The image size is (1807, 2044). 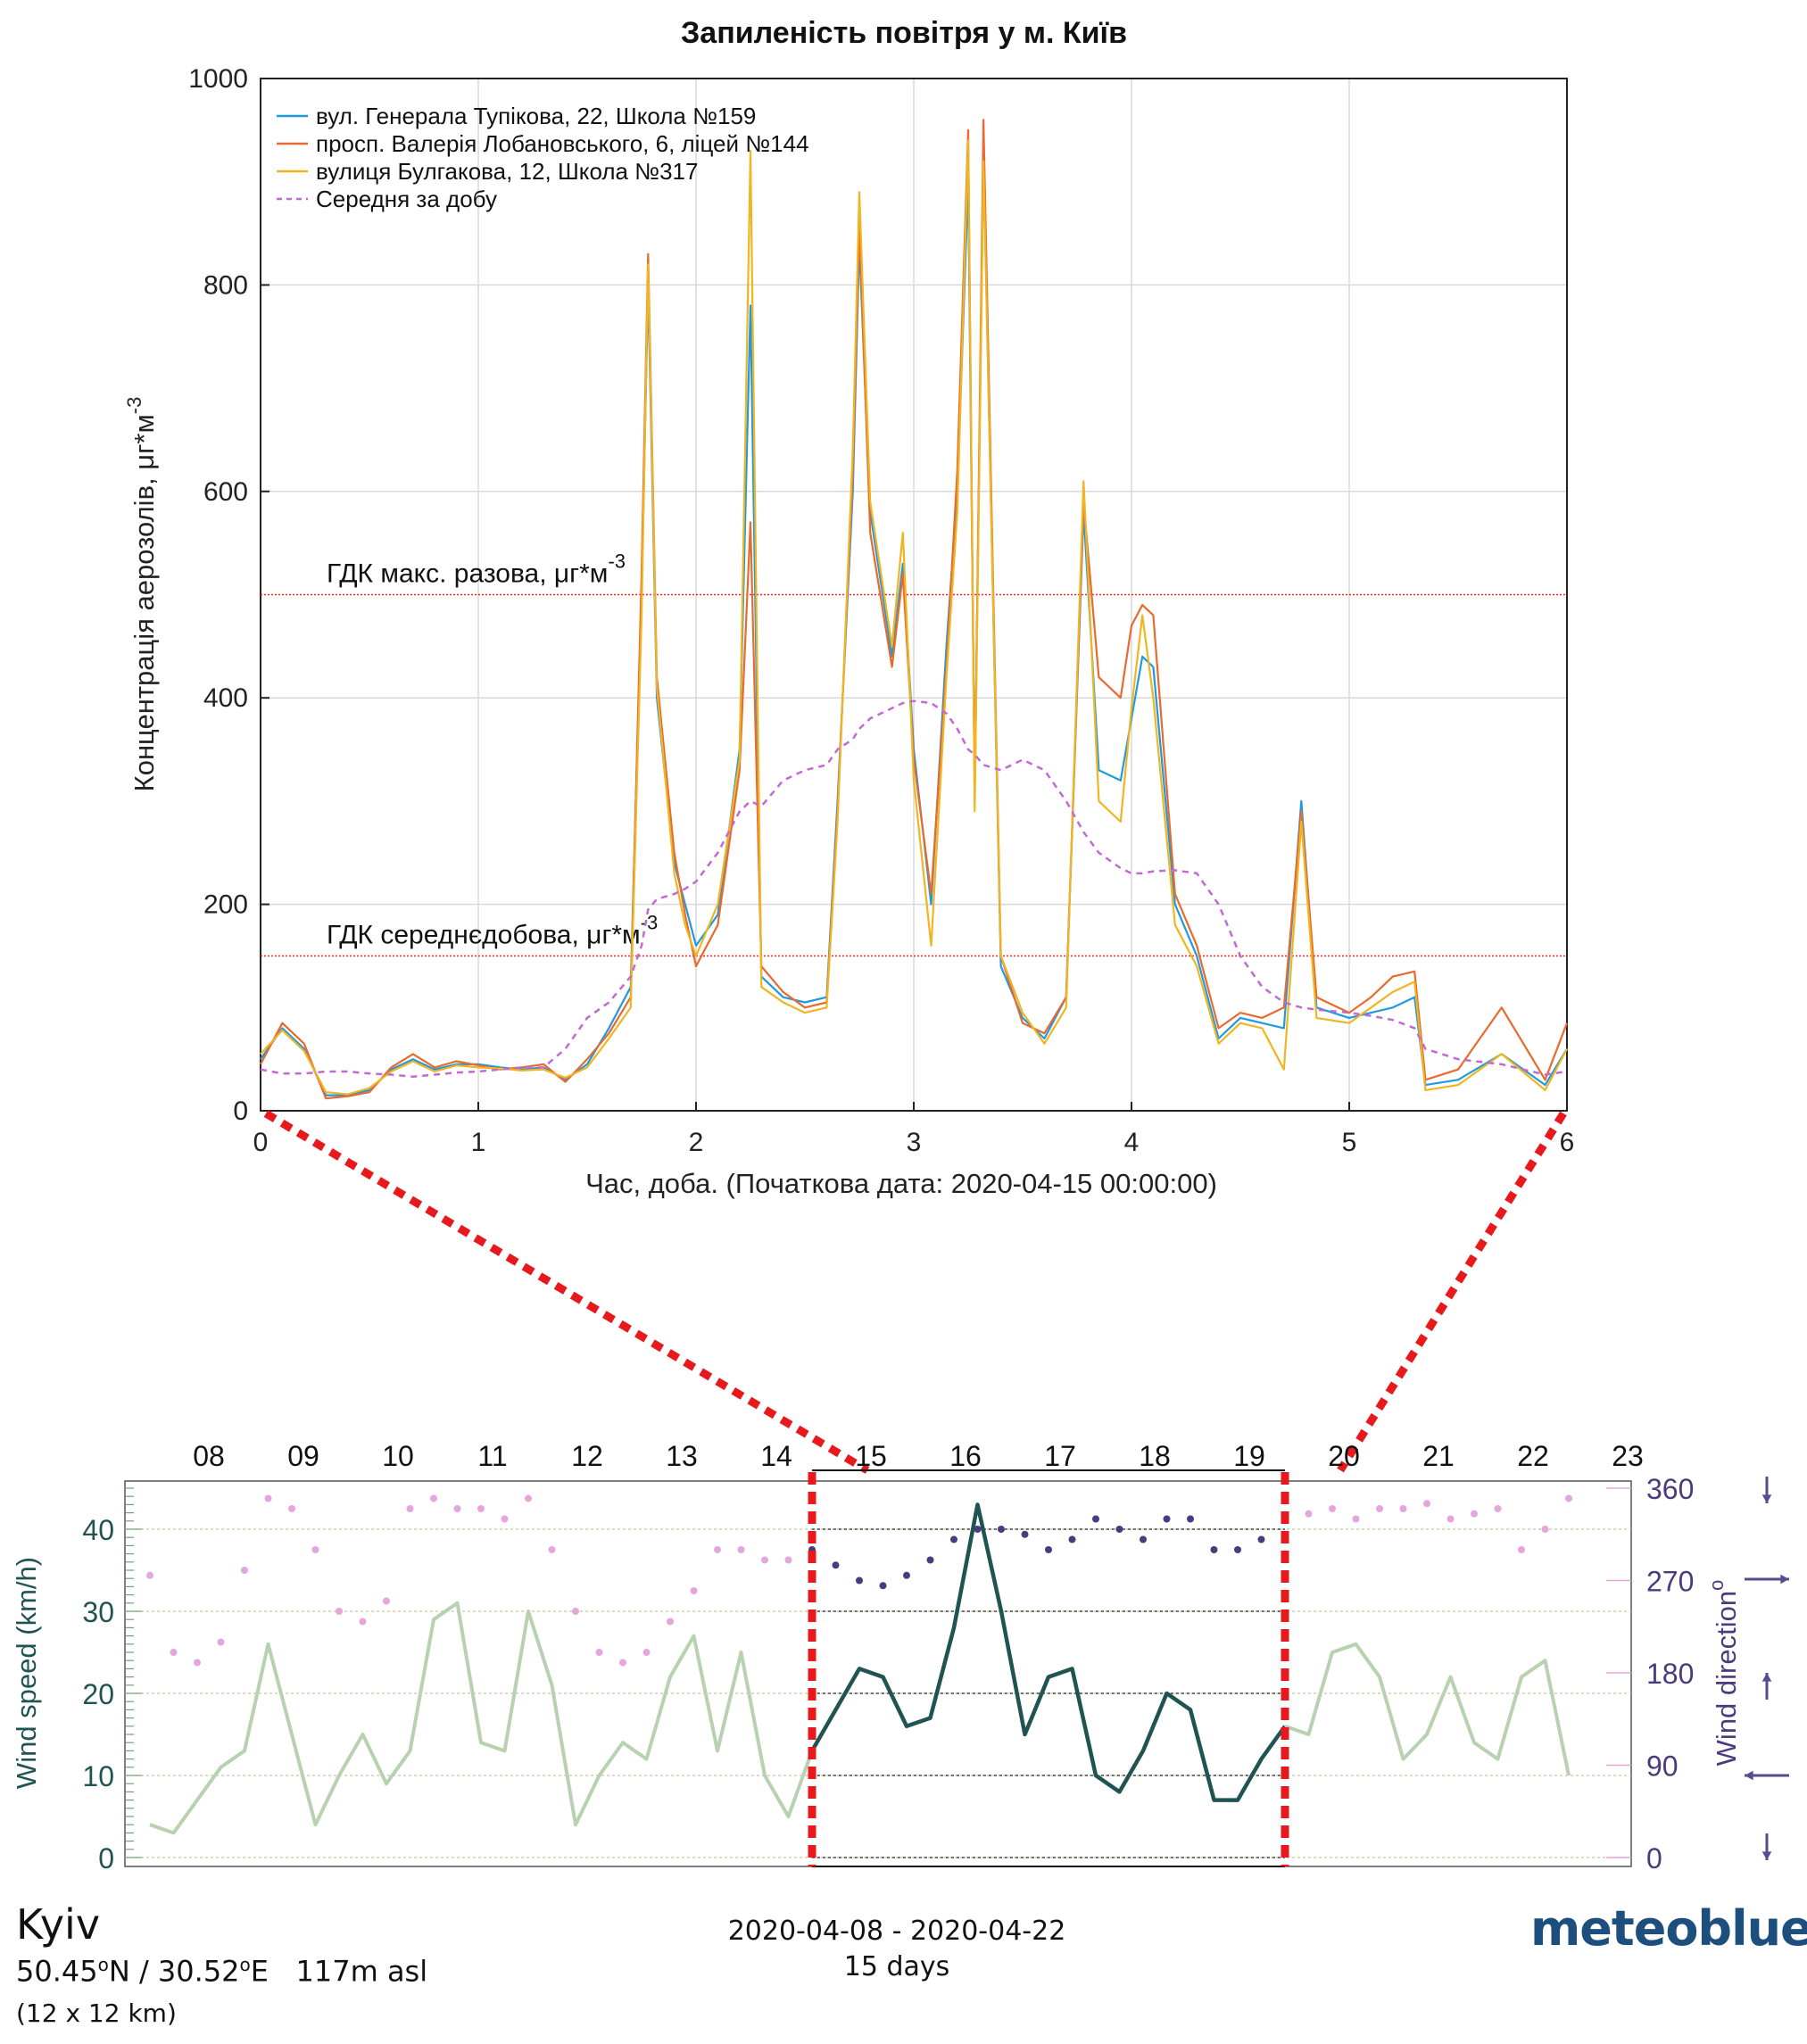 What do you see at coordinates (398, 1456) in the screenshot?
I see `day-label: 10` at bounding box center [398, 1456].